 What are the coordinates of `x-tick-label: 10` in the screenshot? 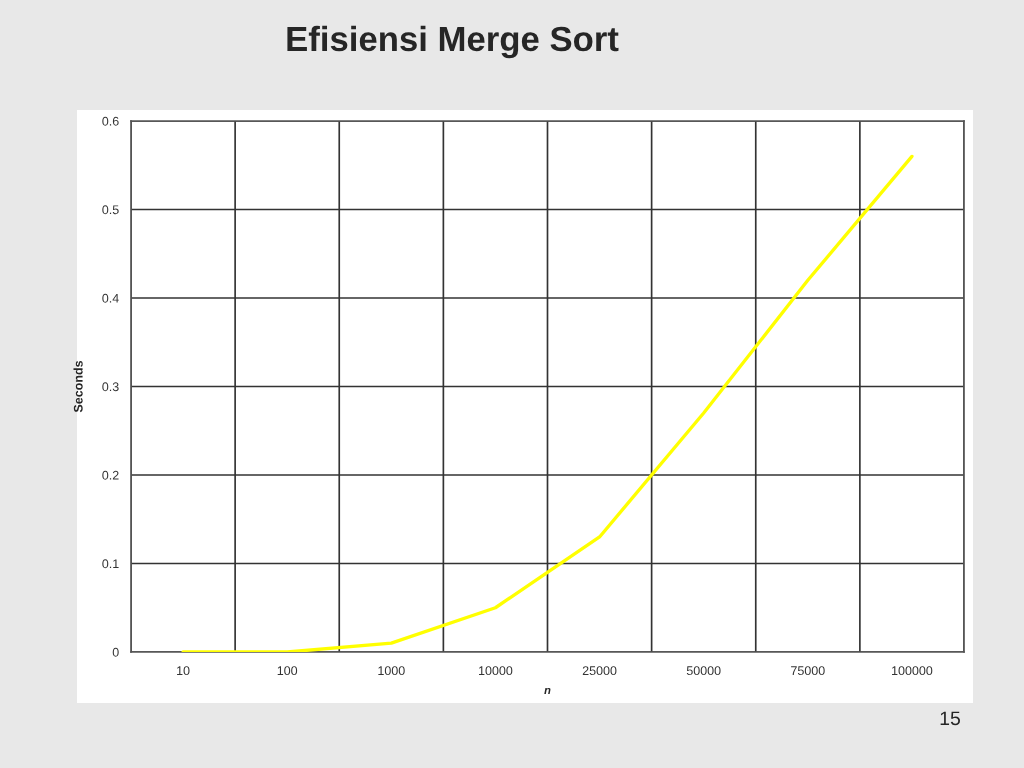 It's located at (183, 671).